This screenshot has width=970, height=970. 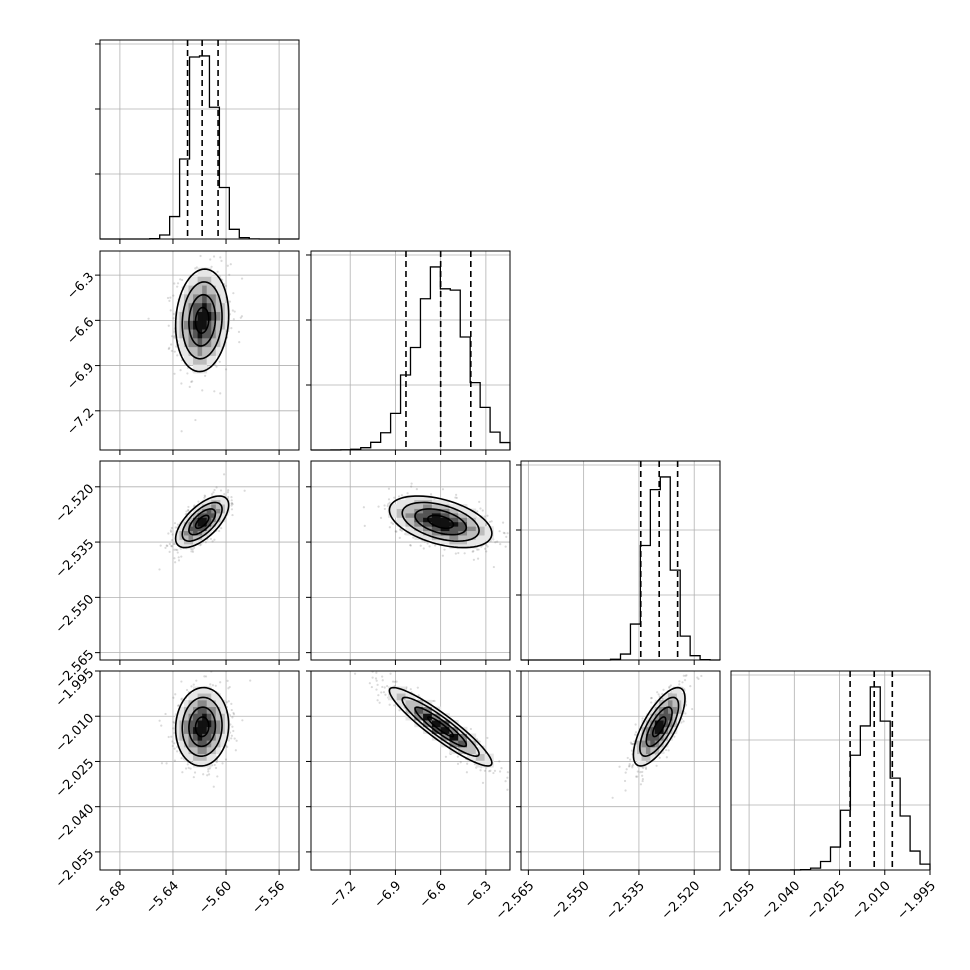 What do you see at coordinates (478, 894) in the screenshot?
I see `x-tick-label: −6.3` at bounding box center [478, 894].